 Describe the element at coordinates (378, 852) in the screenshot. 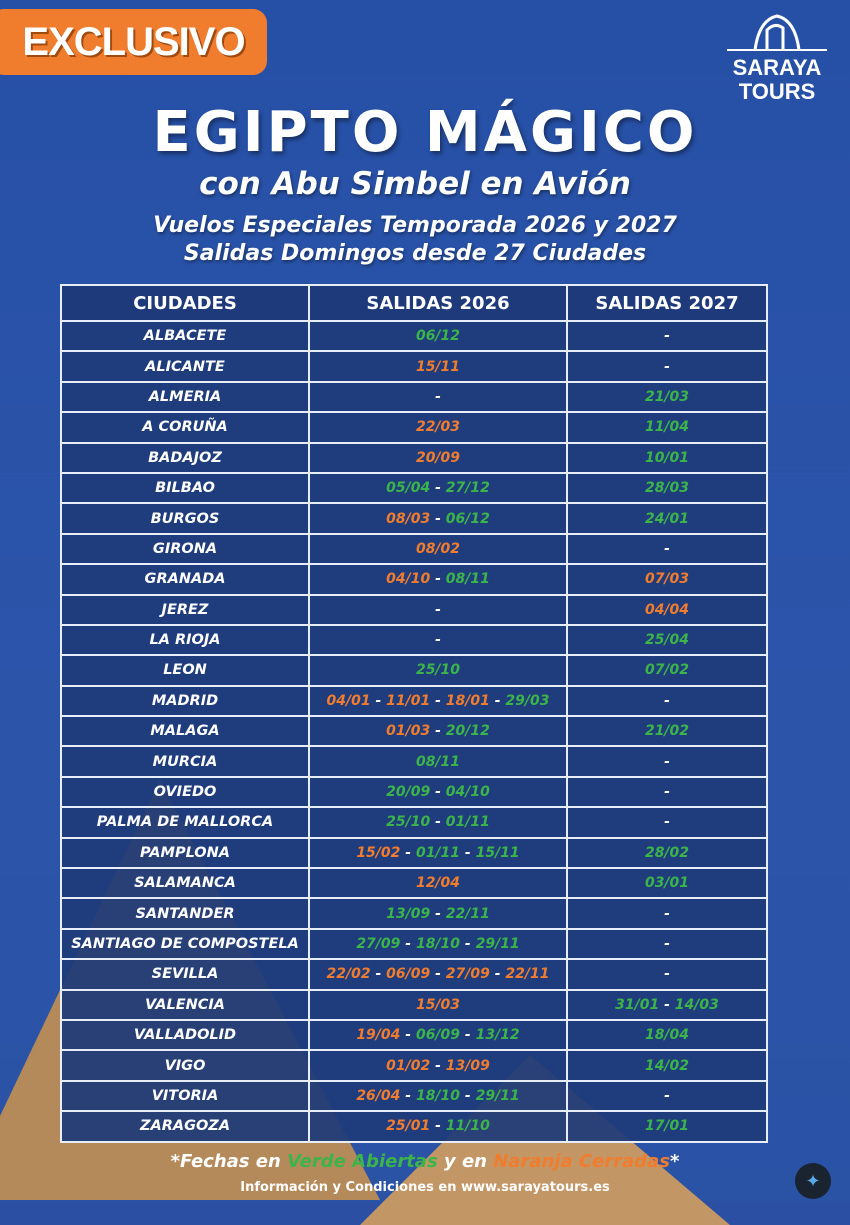

I see `departure-date-closed: 15/02` at that location.